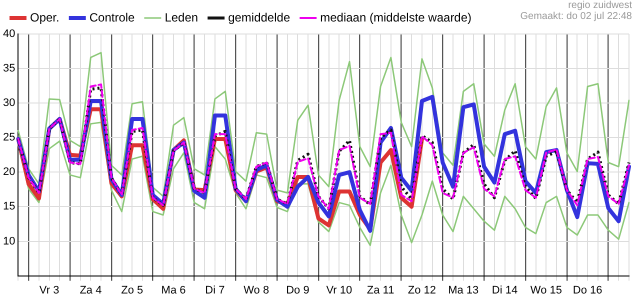  I want to click on x-tick-label: Wo 8, so click(257, 290).